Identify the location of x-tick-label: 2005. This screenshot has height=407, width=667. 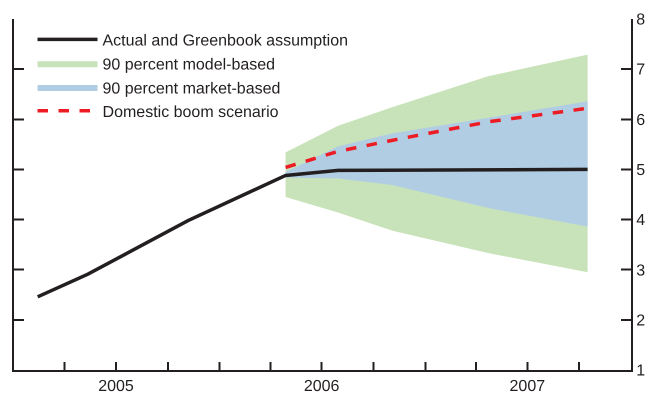
(116, 387).